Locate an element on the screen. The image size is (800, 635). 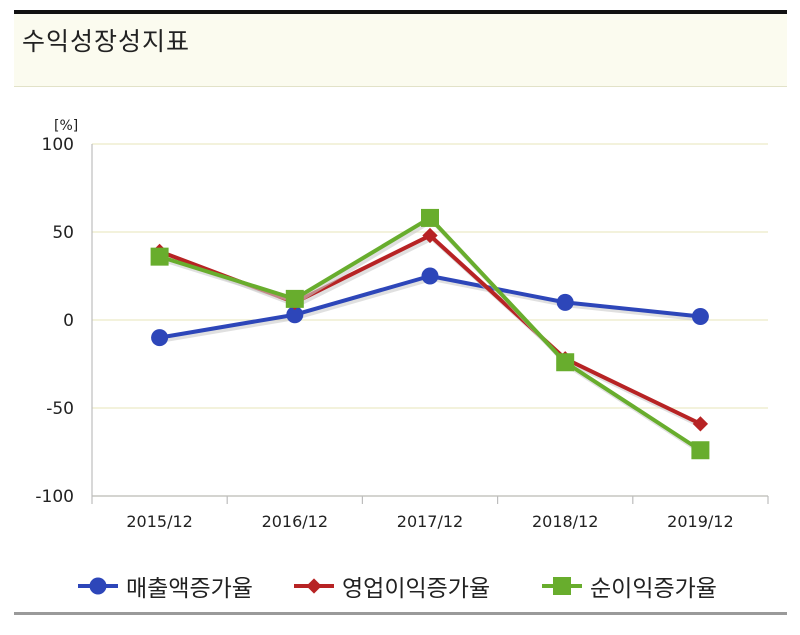
legend-marker-revenue-growth is located at coordinates (98, 586).